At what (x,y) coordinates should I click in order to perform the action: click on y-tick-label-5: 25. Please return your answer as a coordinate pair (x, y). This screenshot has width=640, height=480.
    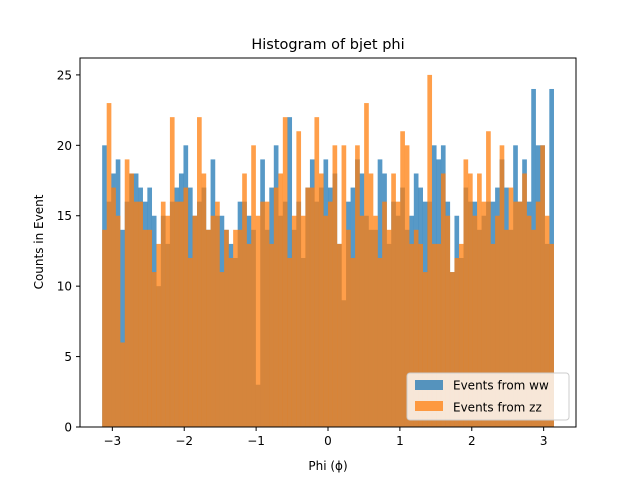
    Looking at the image, I should click on (64, 75).